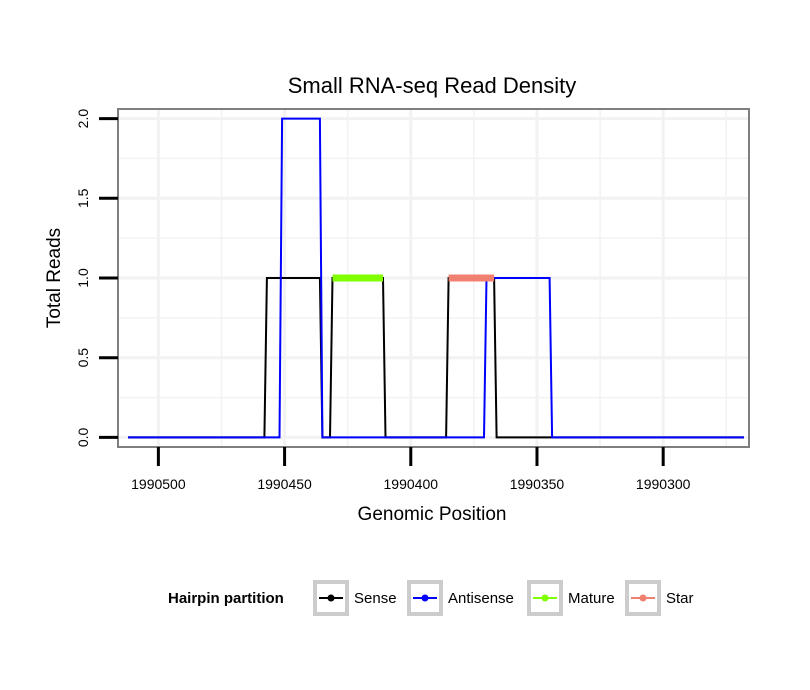  I want to click on y-tick-label: 1.5, so click(83, 198).